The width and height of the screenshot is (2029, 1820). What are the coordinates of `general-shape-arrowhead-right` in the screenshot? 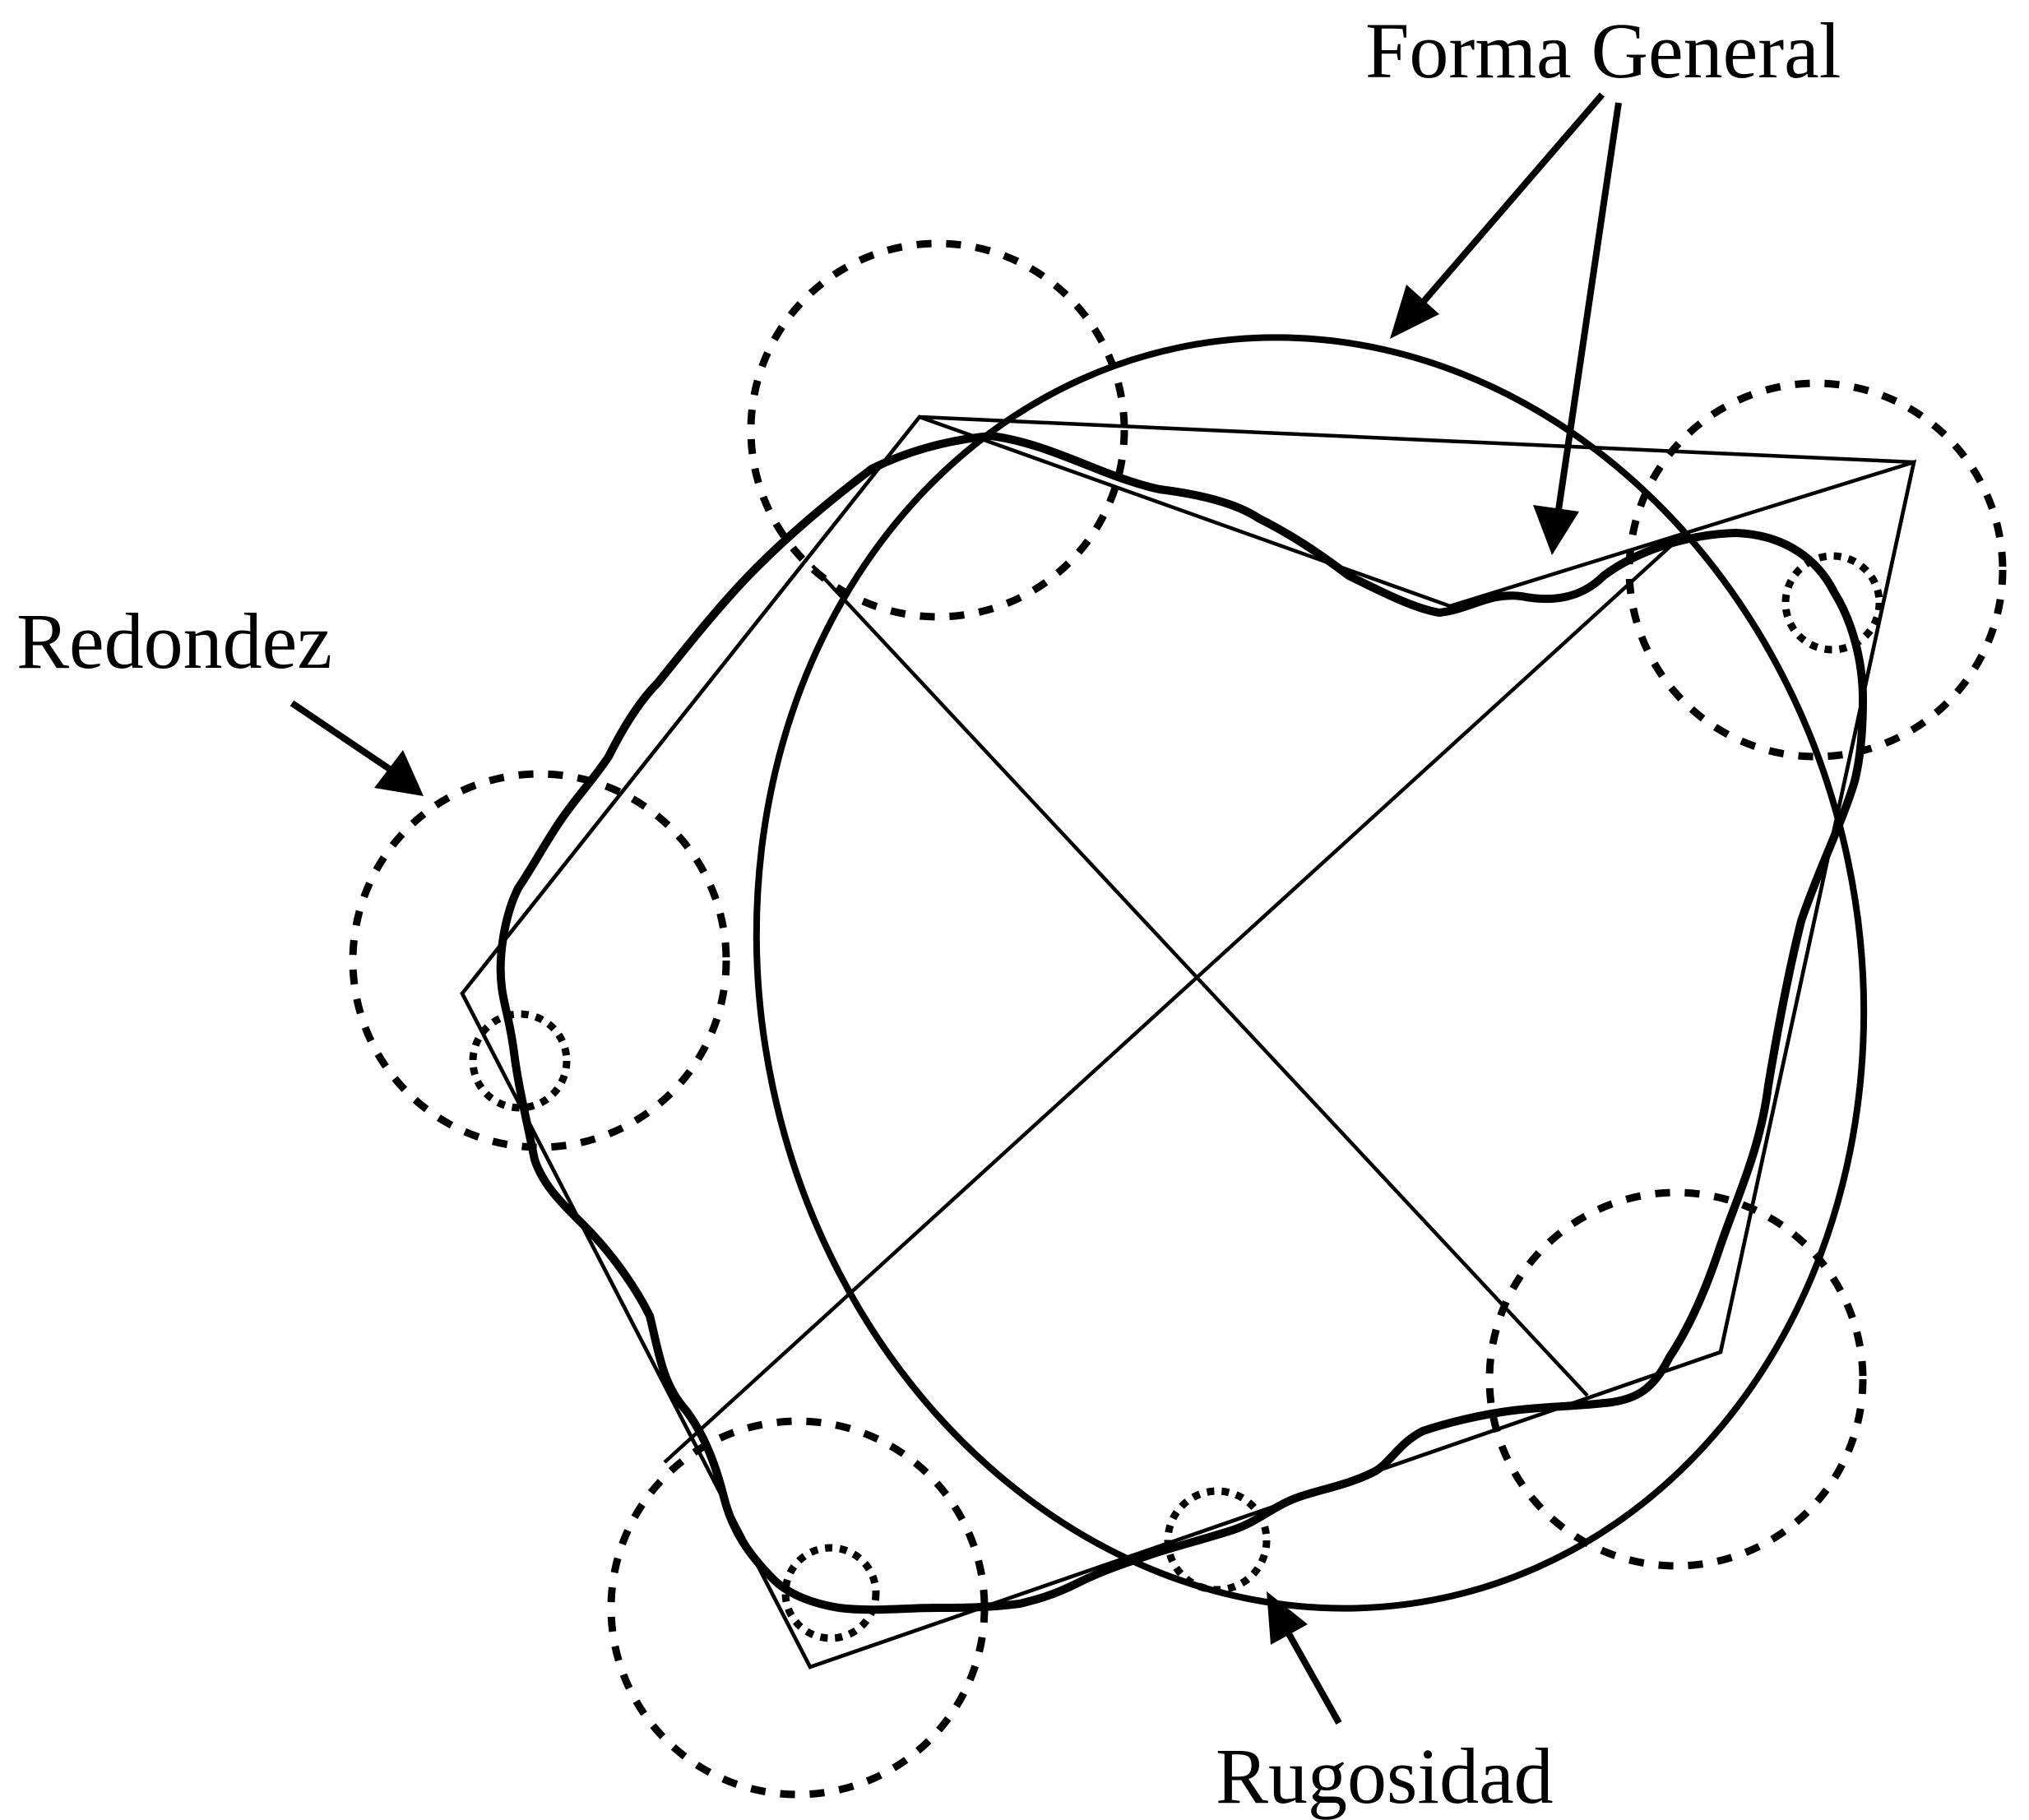 It's located at (1556, 530).